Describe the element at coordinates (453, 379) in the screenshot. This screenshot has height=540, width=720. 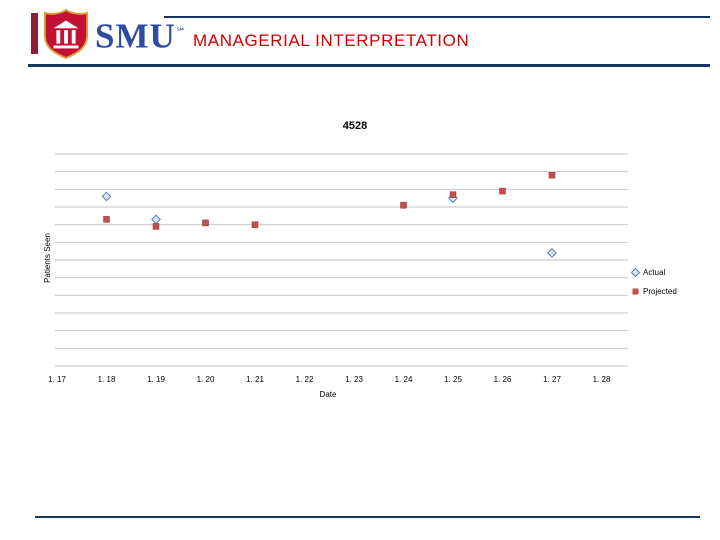
I see `x-tick-label: 1. 25` at that location.